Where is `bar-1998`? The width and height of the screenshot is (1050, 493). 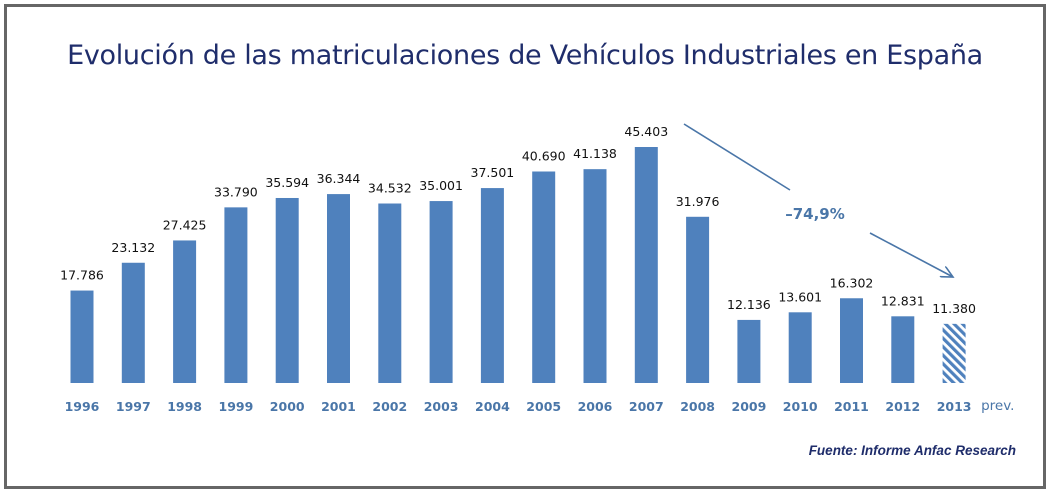
bar-1998 is located at coordinates (185, 311).